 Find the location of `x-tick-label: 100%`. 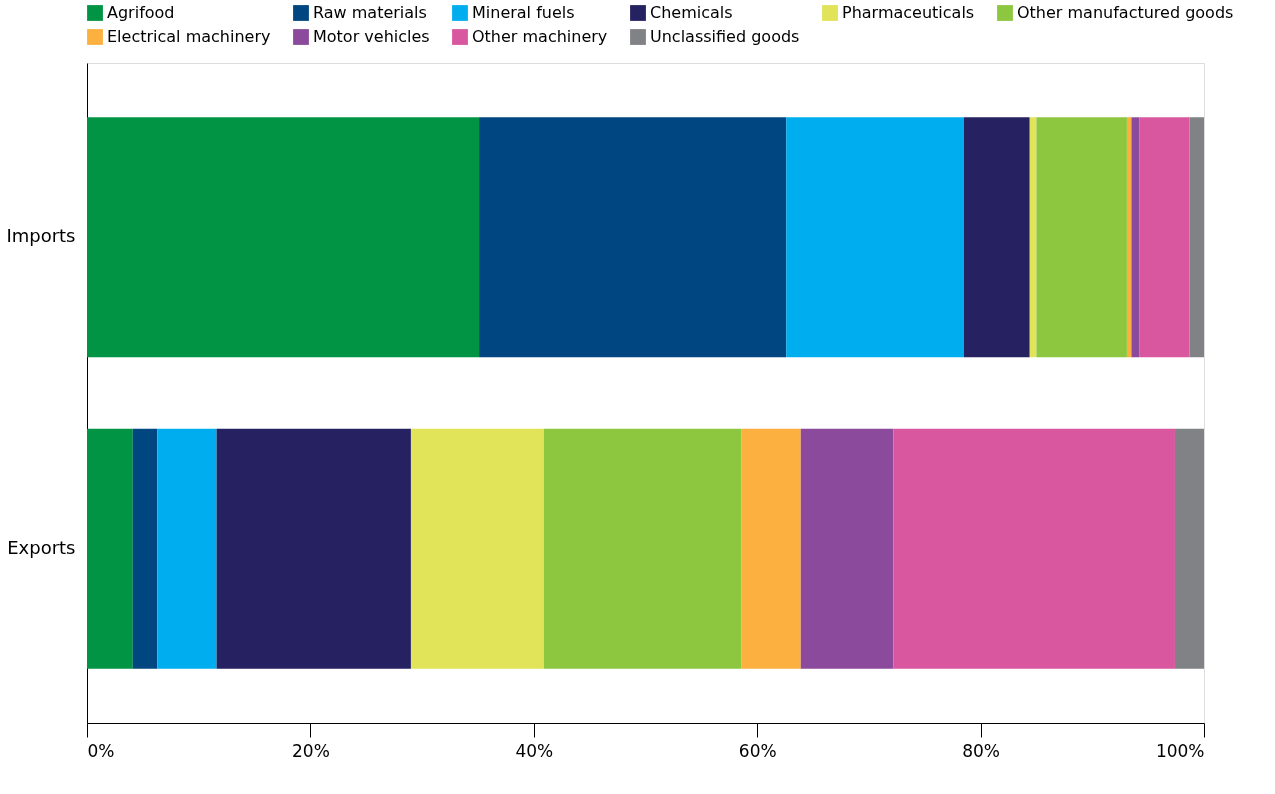

x-tick-label: 100% is located at coordinates (1180, 750).